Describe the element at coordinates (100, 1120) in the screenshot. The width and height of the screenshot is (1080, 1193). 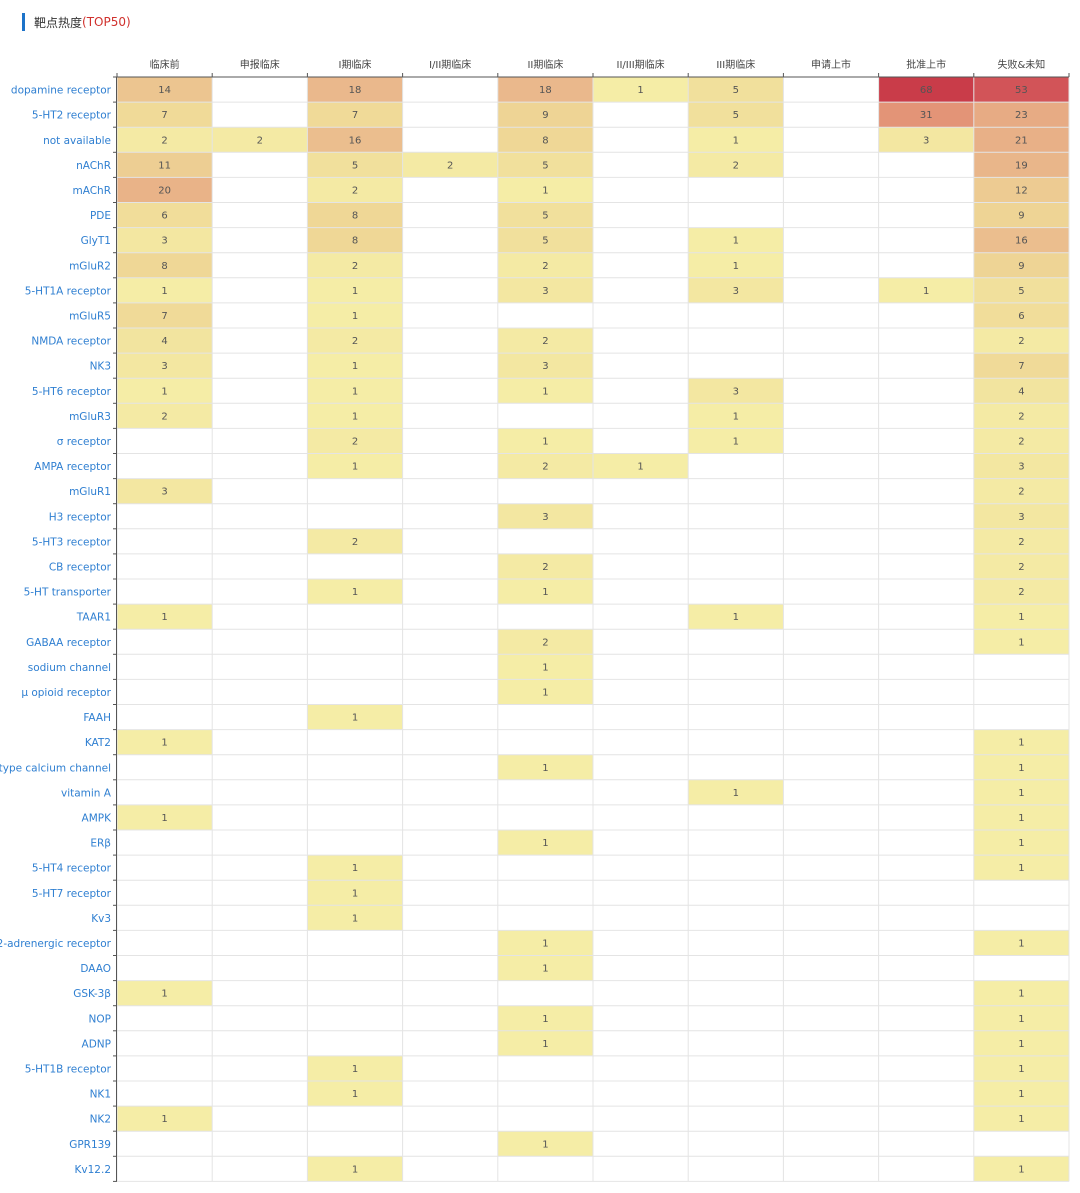
I see `row-label: NK2` at that location.